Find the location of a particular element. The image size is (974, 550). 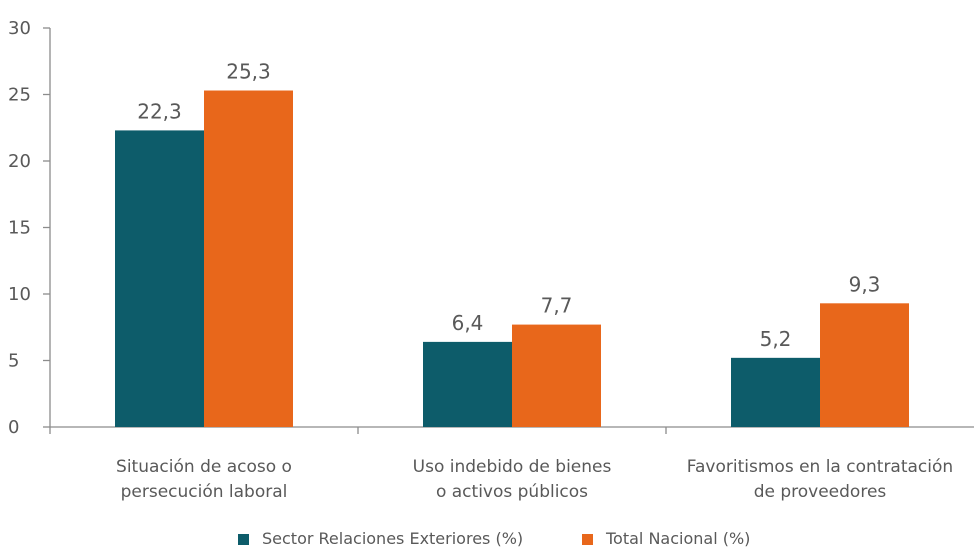

data-label: 9,3 is located at coordinates (865, 284).